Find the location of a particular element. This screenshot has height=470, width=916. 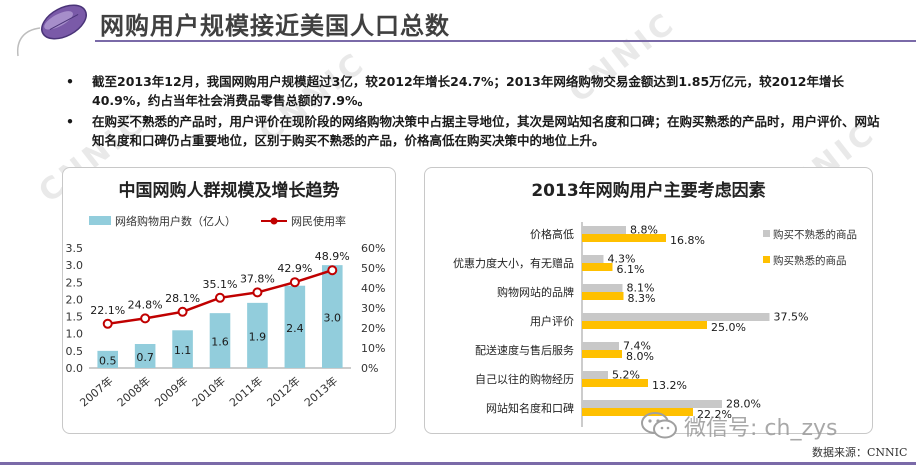

bar-users-label: 0.5 is located at coordinates (108, 360).